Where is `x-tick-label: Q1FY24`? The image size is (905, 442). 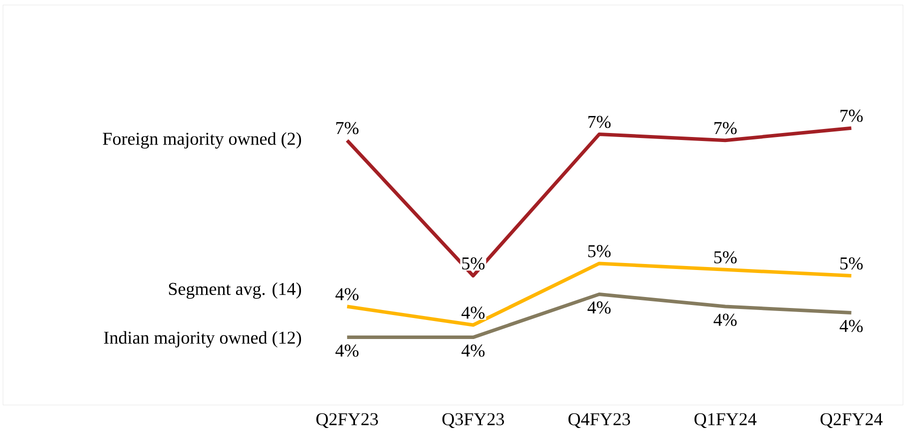
x-tick-label: Q1FY24 is located at coordinates (725, 420).